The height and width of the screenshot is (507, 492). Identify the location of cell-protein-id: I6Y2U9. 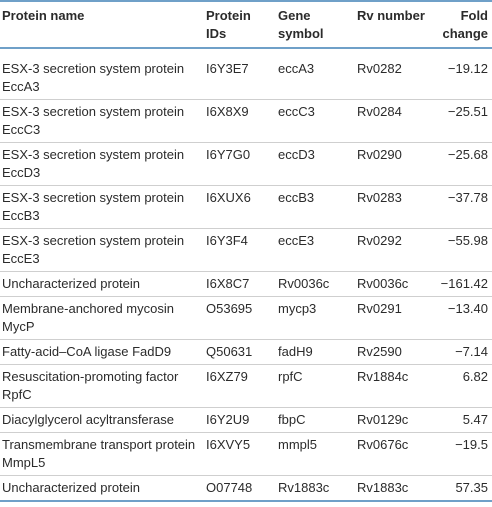
(240, 420).